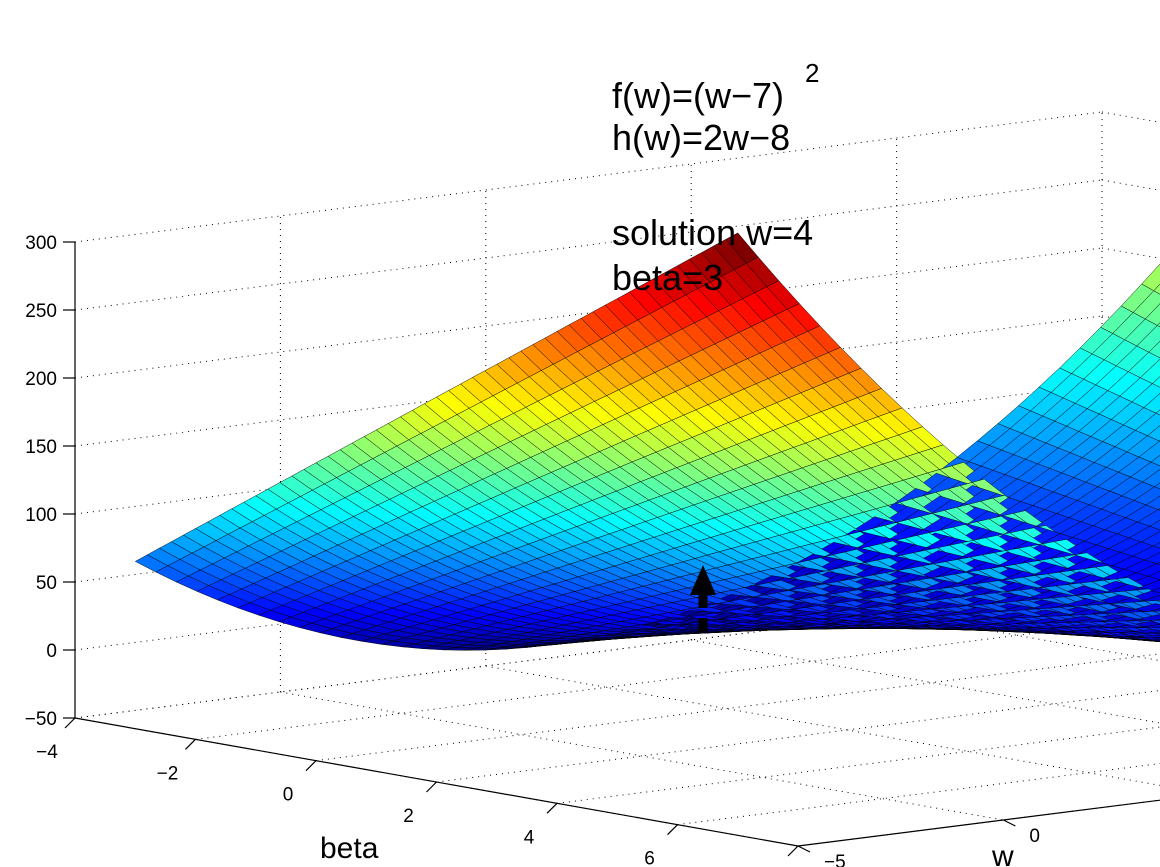 This screenshot has width=1160, height=867. I want to click on x-tick-label: −4, so click(47, 752).